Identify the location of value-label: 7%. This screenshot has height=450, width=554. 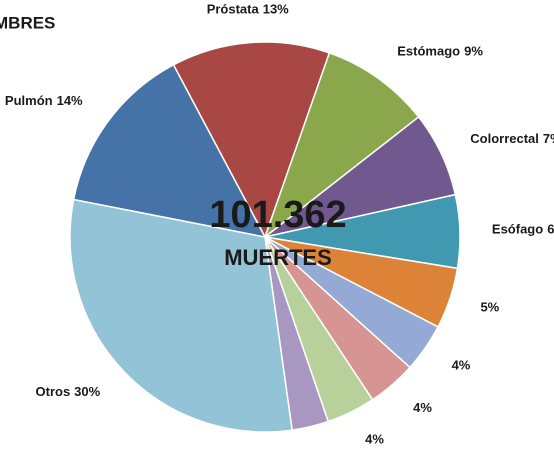
(548, 139).